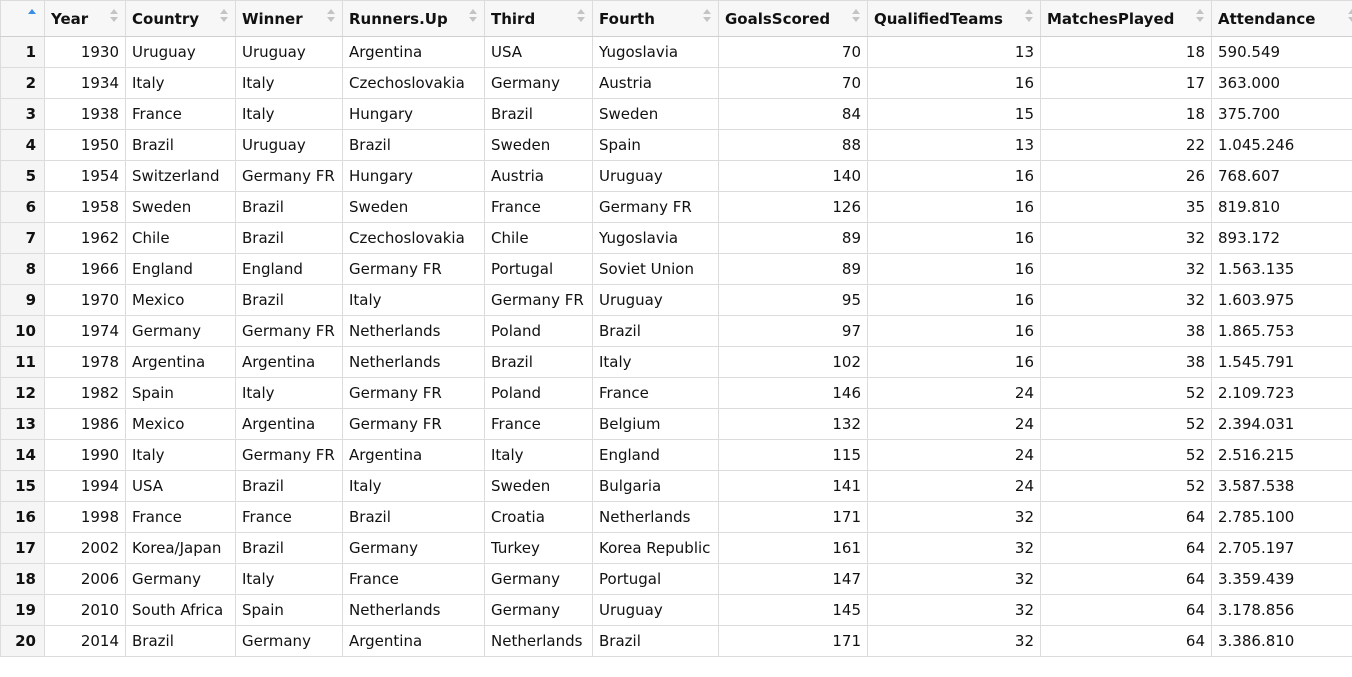  I want to click on cell-year: 1970, so click(85, 300).